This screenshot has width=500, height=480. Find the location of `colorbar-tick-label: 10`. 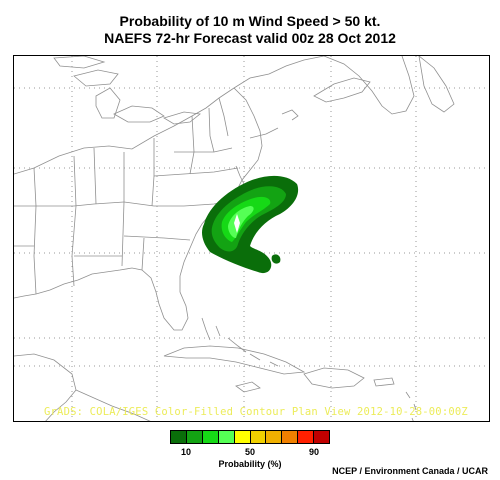

colorbar-tick-label: 10 is located at coordinates (186, 452).